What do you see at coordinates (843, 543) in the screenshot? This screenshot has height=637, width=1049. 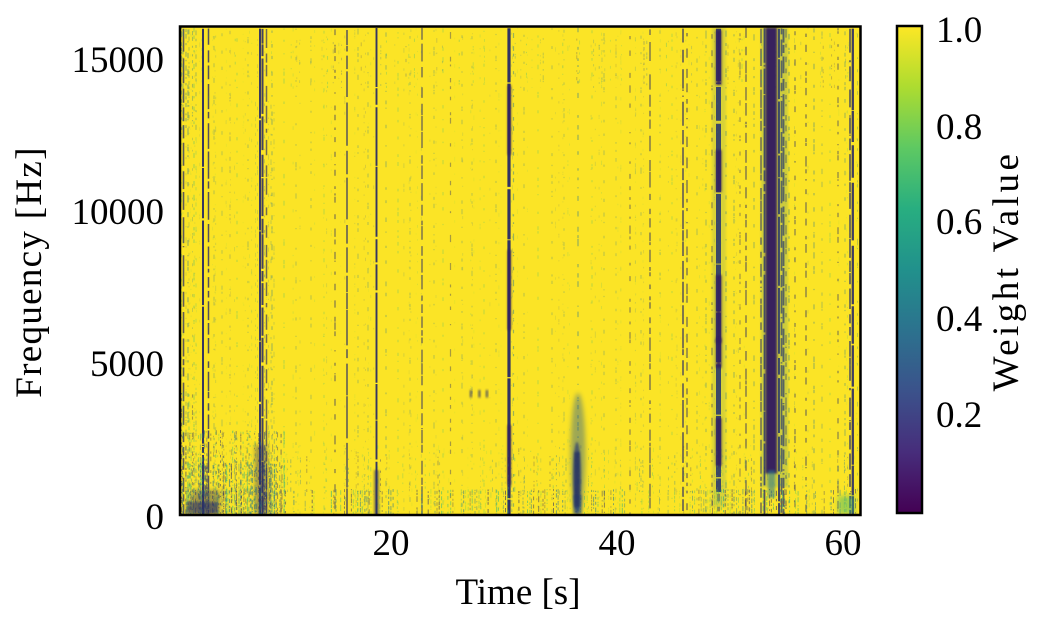 I see `svg-text: 60` at bounding box center [843, 543].